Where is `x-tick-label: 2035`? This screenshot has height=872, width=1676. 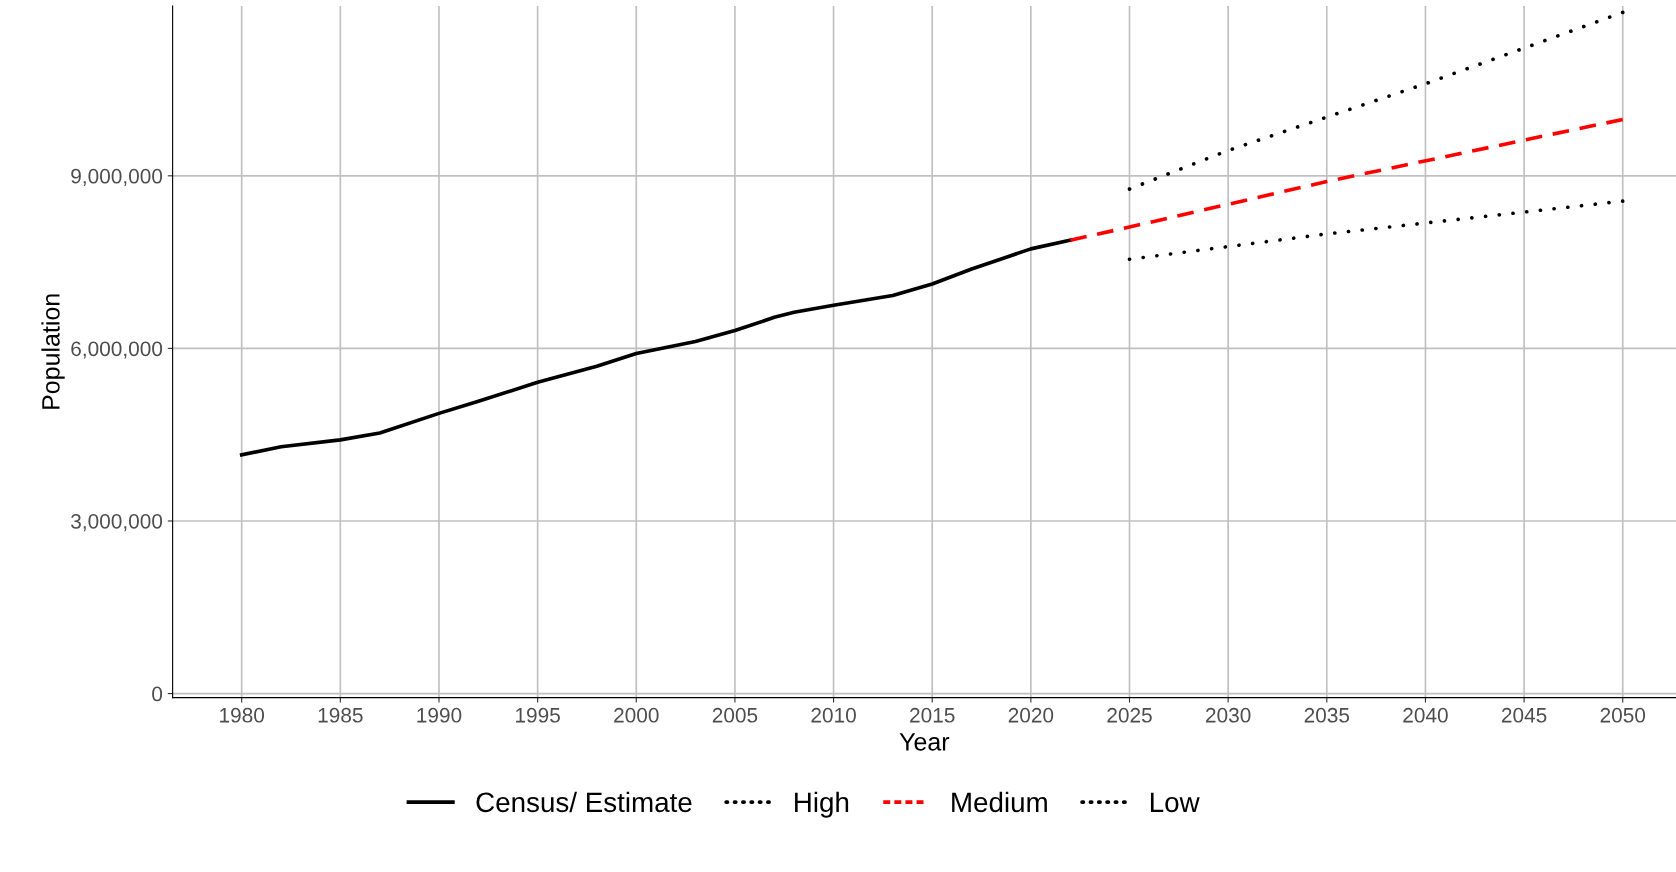 x-tick-label: 2035 is located at coordinates (1327, 715).